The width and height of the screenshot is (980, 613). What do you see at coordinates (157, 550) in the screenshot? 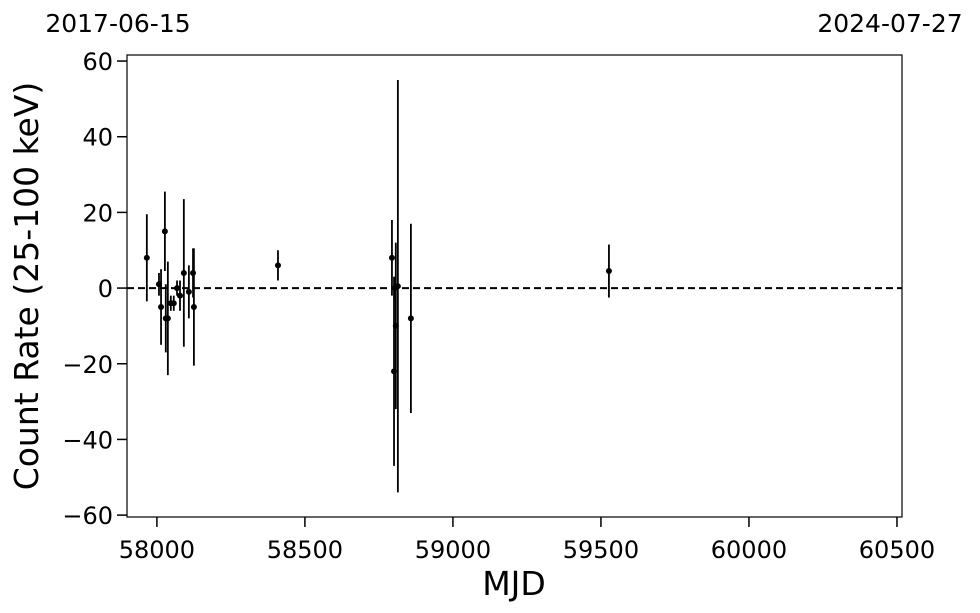
I see `x-tick-label: 58000` at bounding box center [157, 550].